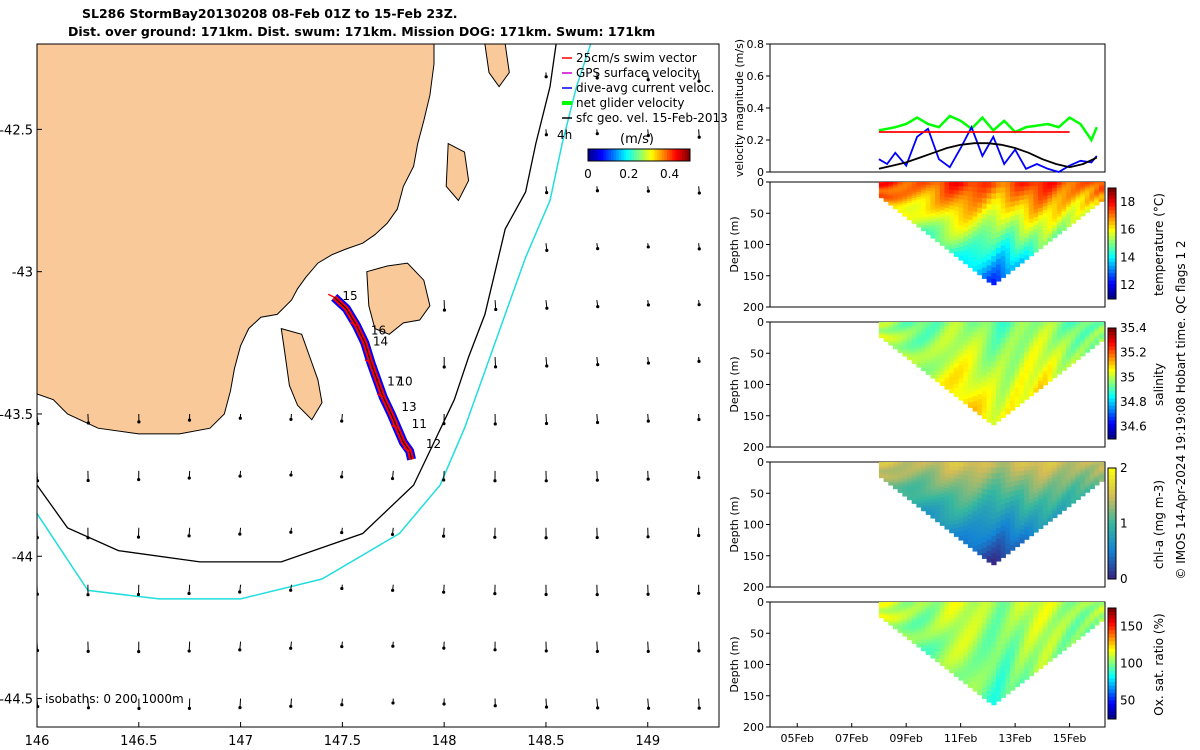 This screenshot has height=750, width=1200. Describe the element at coordinates (636, 58) in the screenshot. I see `legend-item: 25cm/s swim vector` at that location.